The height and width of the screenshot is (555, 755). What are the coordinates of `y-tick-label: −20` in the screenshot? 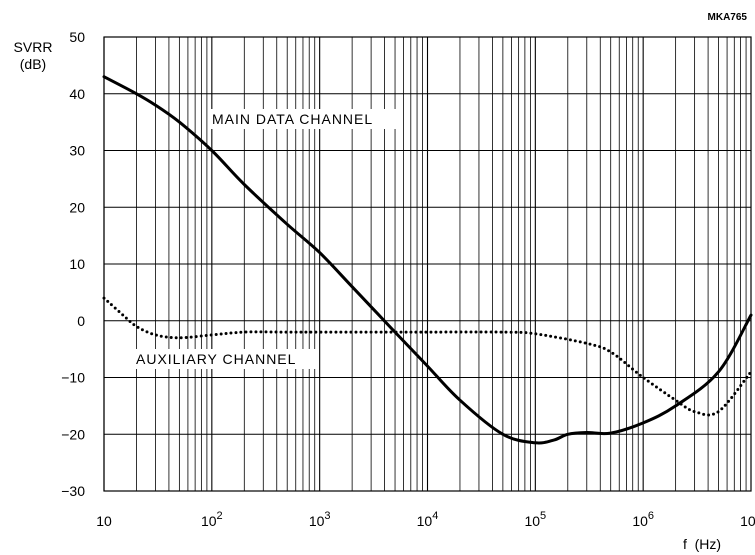 It's located at (73, 434).